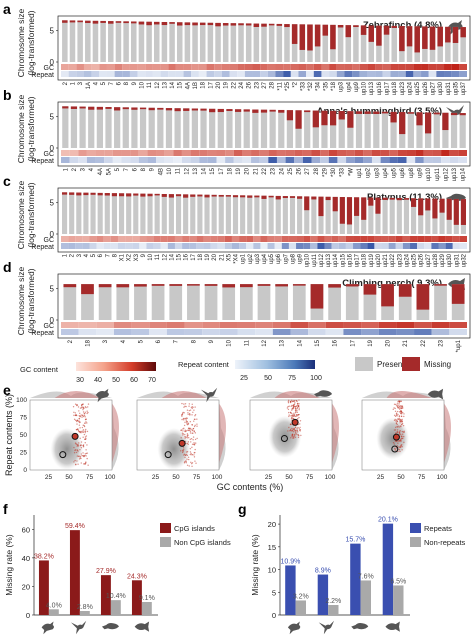  I want to click on chromosome-label: up9, so click(301, 258).